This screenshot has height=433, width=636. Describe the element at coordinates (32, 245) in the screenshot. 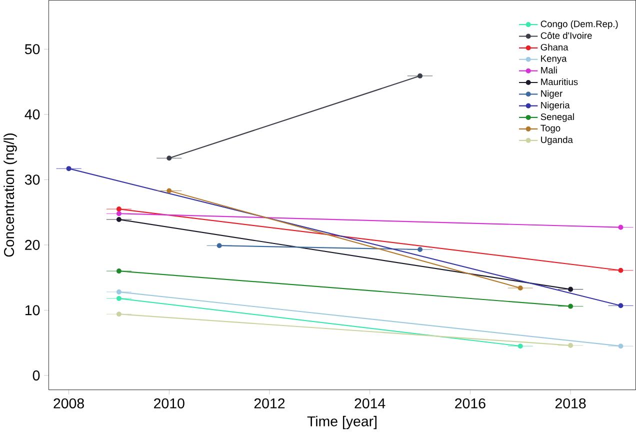

I see `y-tick-label: 20` at that location.